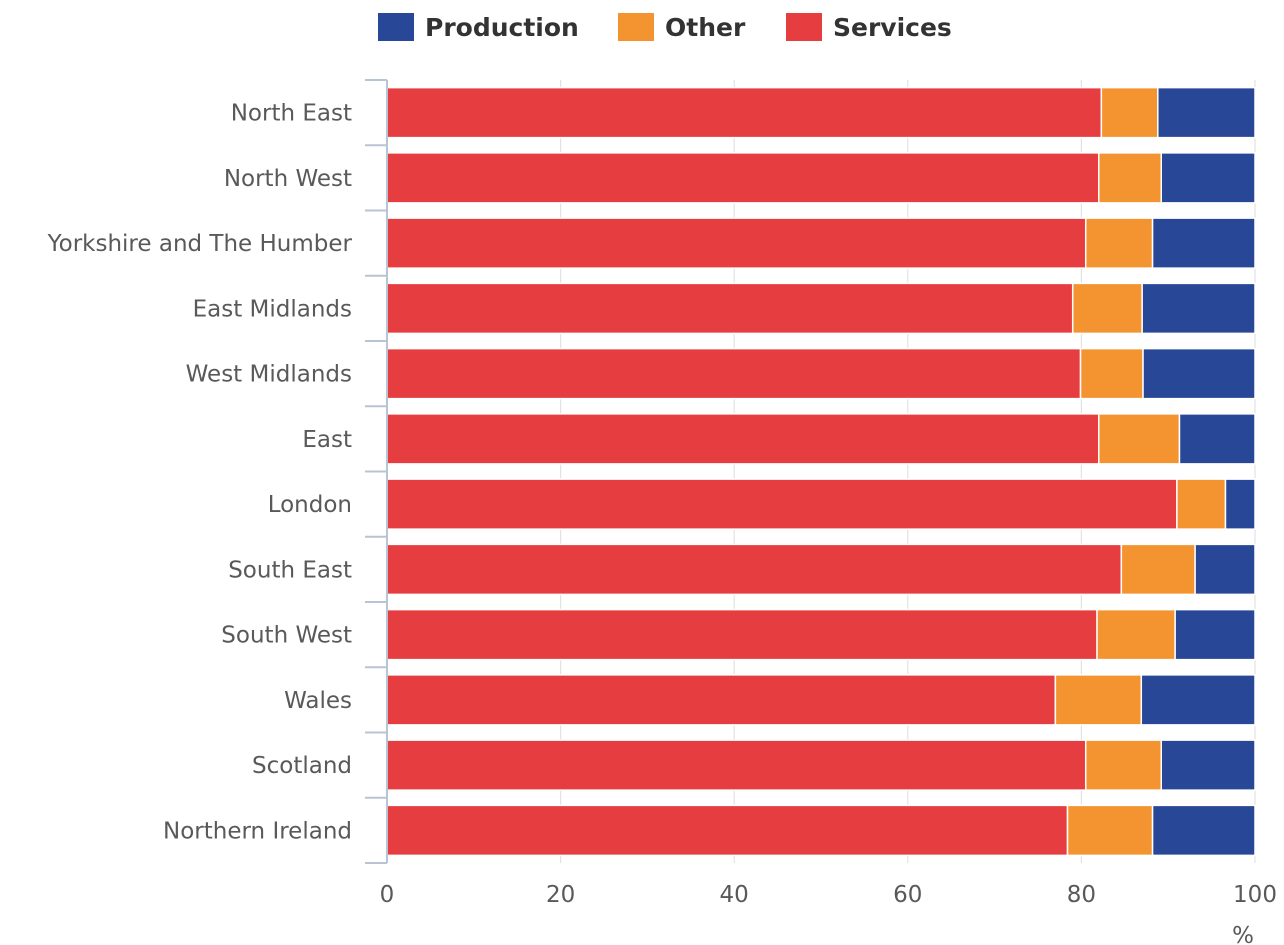  Describe the element at coordinates (1201, 504) in the screenshot. I see `bar-other-london` at that location.